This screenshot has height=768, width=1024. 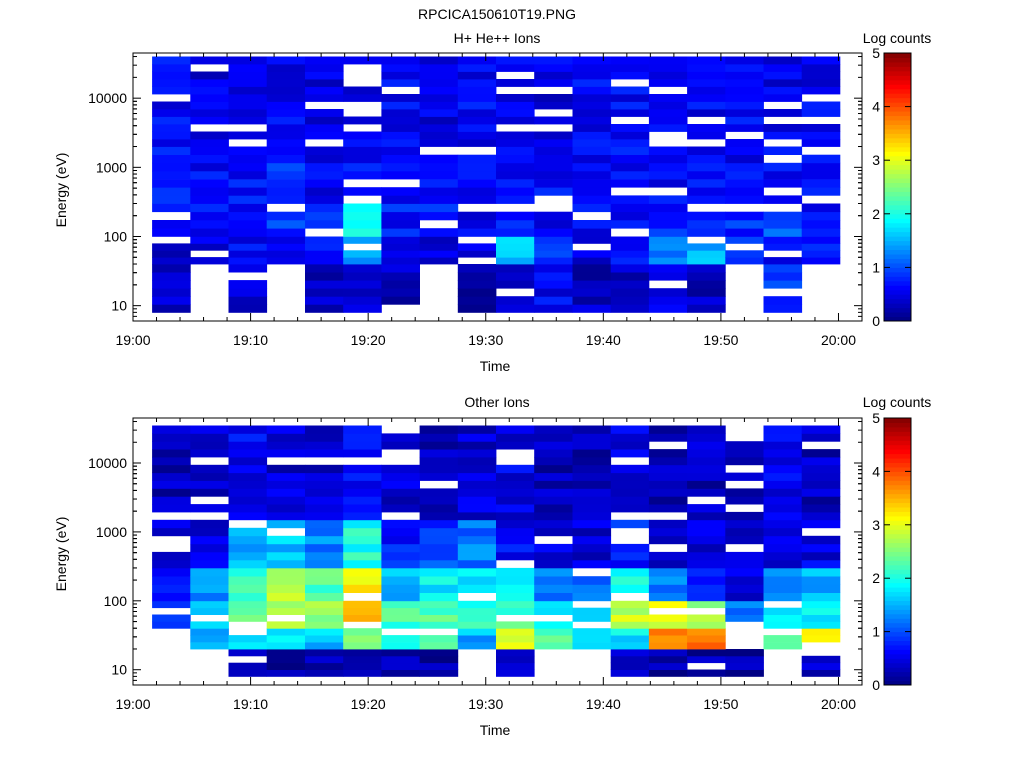 What do you see at coordinates (485, 704) in the screenshot?
I see `x-tick-label: 19:30` at bounding box center [485, 704].